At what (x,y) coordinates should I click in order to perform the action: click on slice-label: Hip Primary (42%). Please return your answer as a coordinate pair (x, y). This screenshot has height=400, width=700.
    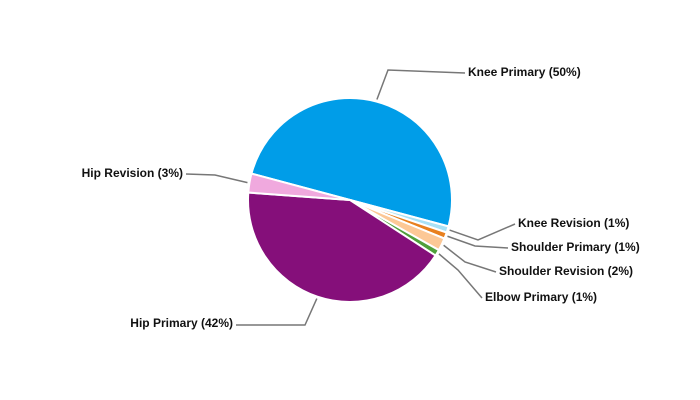
    Looking at the image, I should click on (181, 323).